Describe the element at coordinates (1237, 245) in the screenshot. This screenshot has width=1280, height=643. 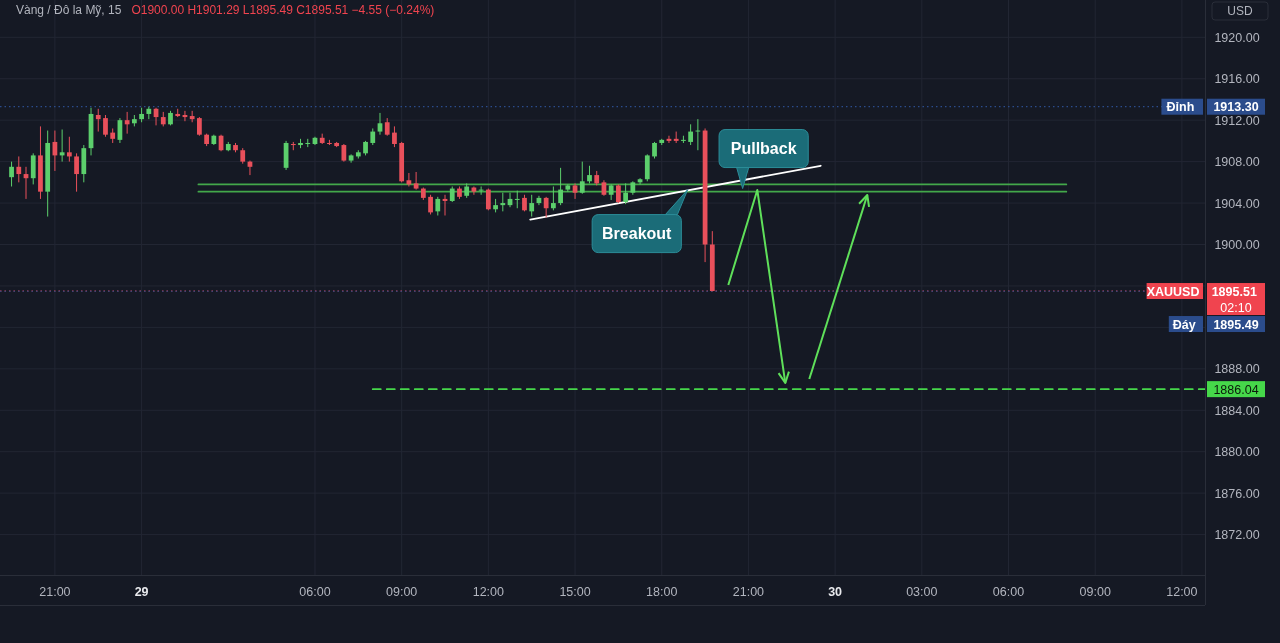
I see `y-tick-label: 1900.00` at that location.